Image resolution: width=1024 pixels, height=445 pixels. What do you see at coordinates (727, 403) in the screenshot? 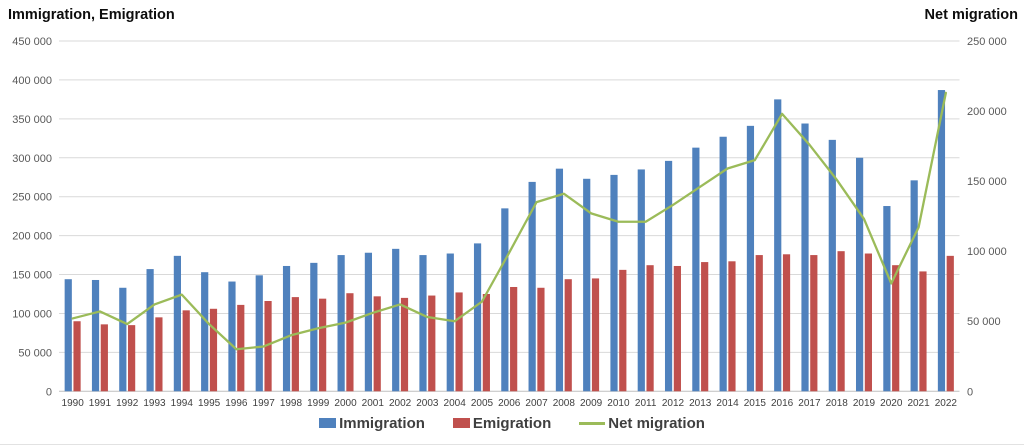
I see `svg-text: 2014` at bounding box center [727, 403].